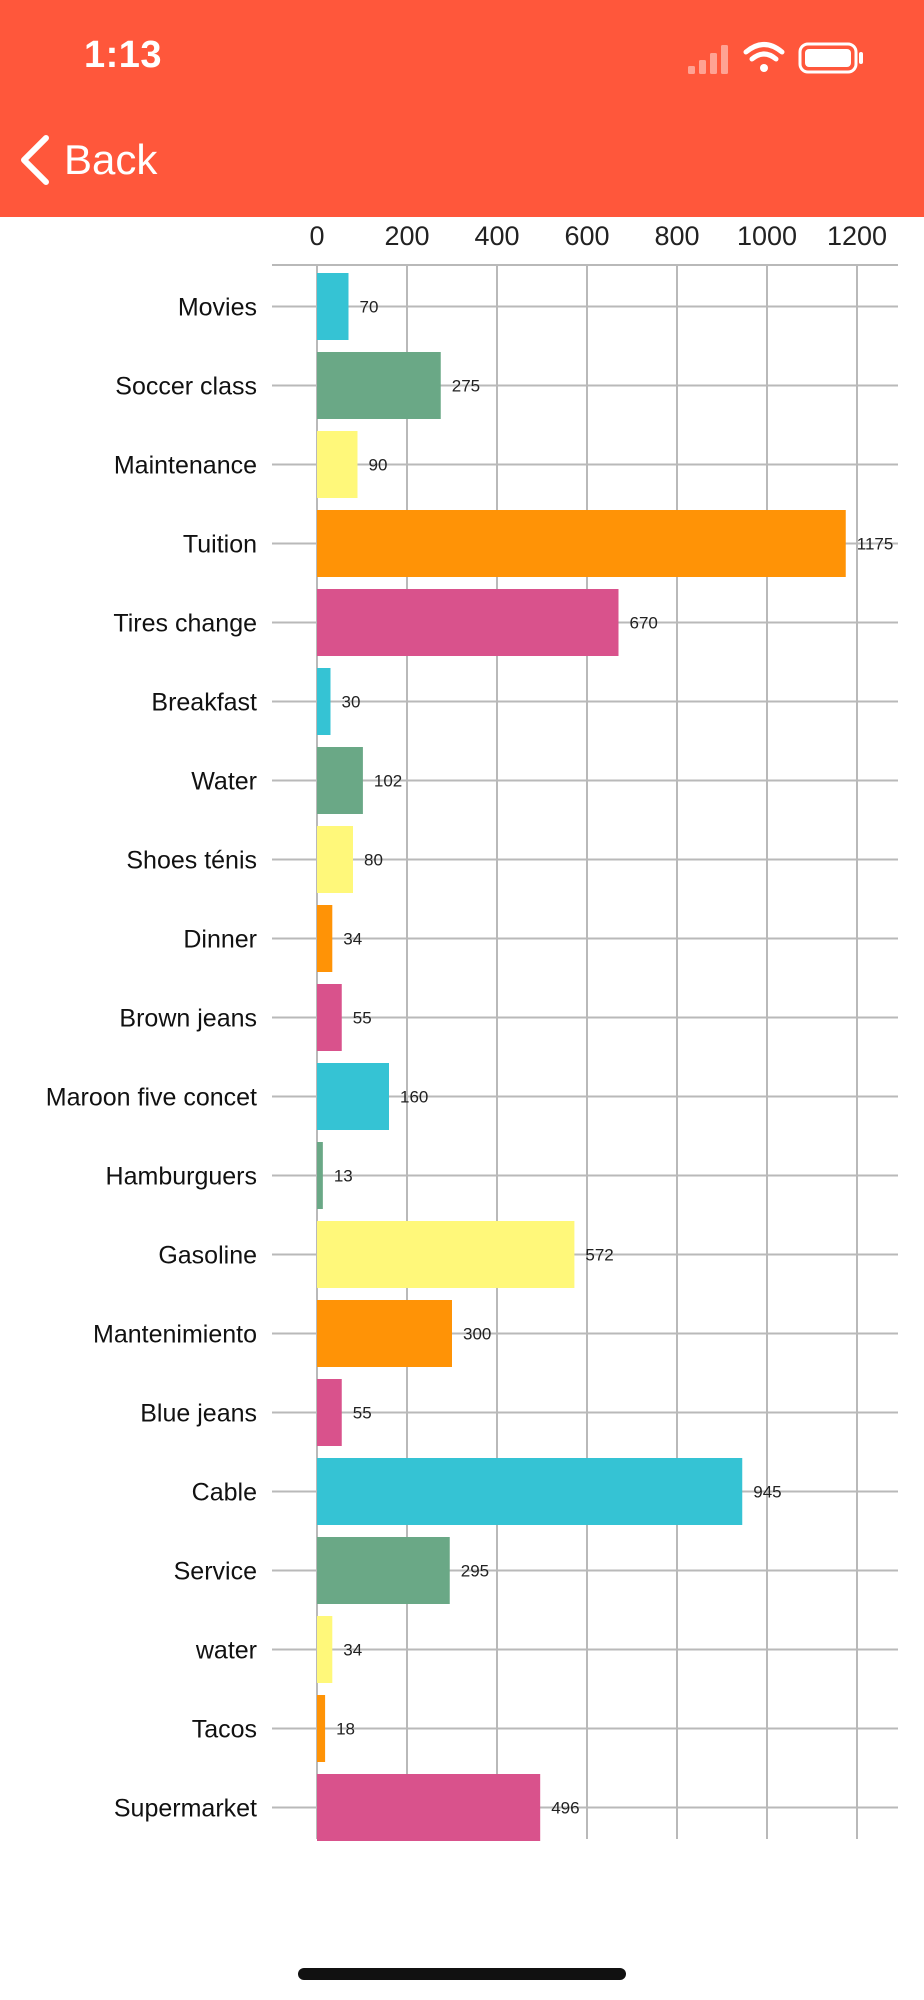 The width and height of the screenshot is (924, 2000). I want to click on data-label: 90, so click(378, 465).